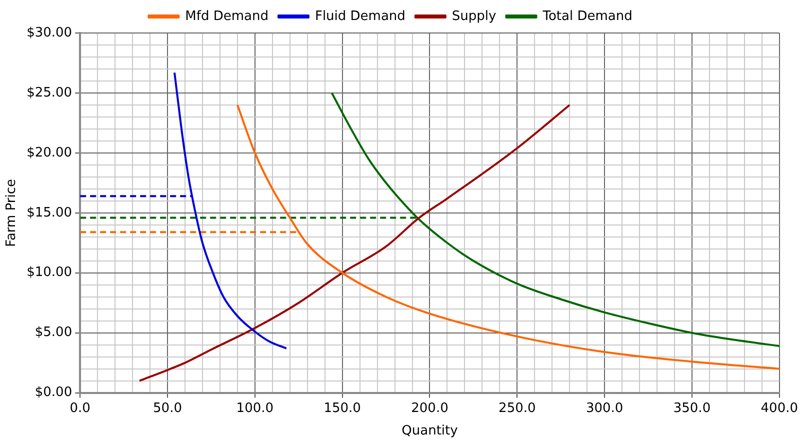 This screenshot has height=443, width=801. Describe the element at coordinates (430, 431) in the screenshot. I see `x-axis-title: Quantity` at that location.